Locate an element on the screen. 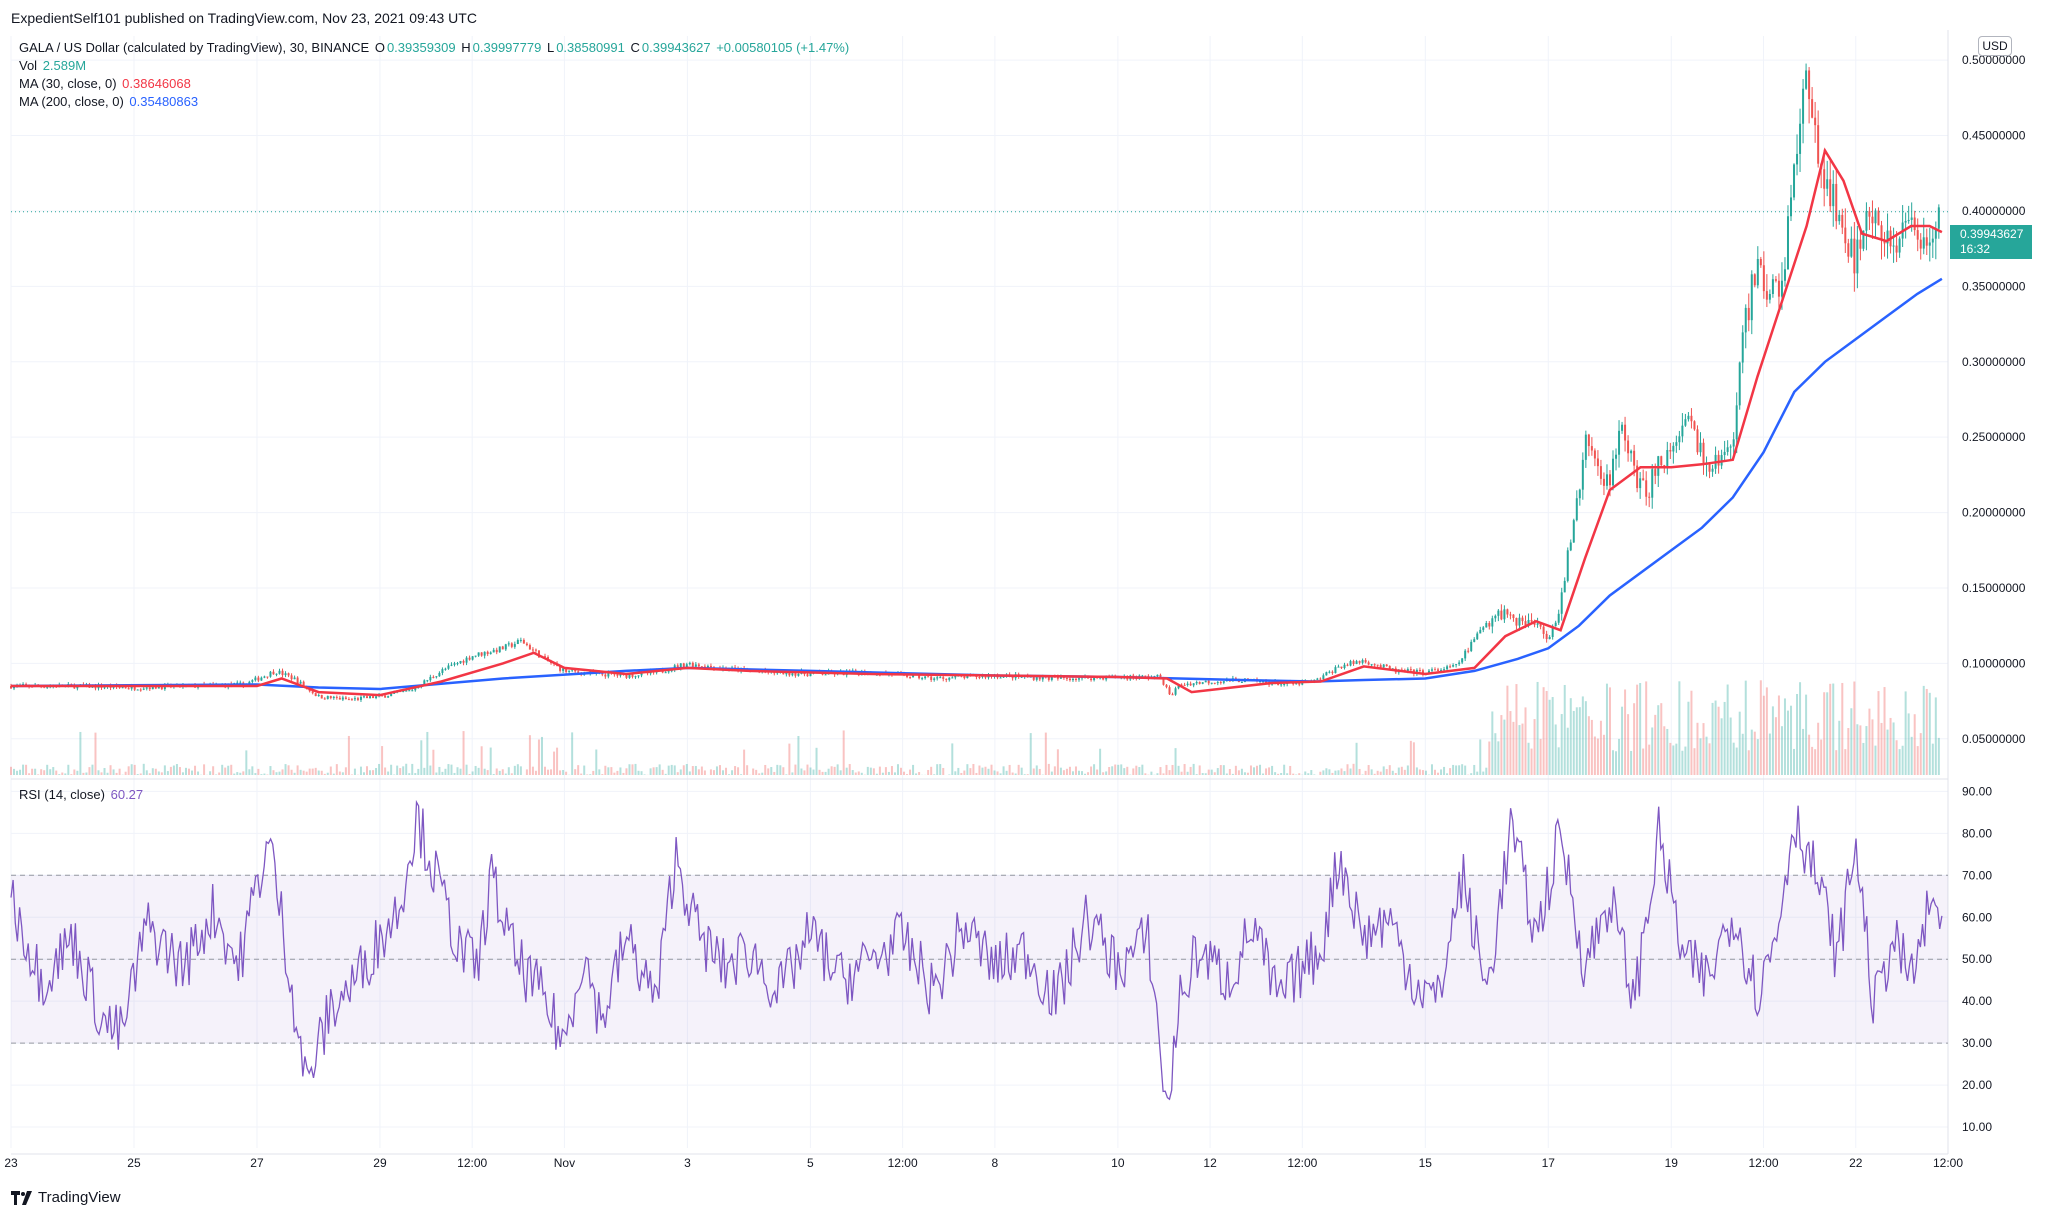 The height and width of the screenshot is (1217, 2048). time-tick-label-13: 15 is located at coordinates (1426, 1163).